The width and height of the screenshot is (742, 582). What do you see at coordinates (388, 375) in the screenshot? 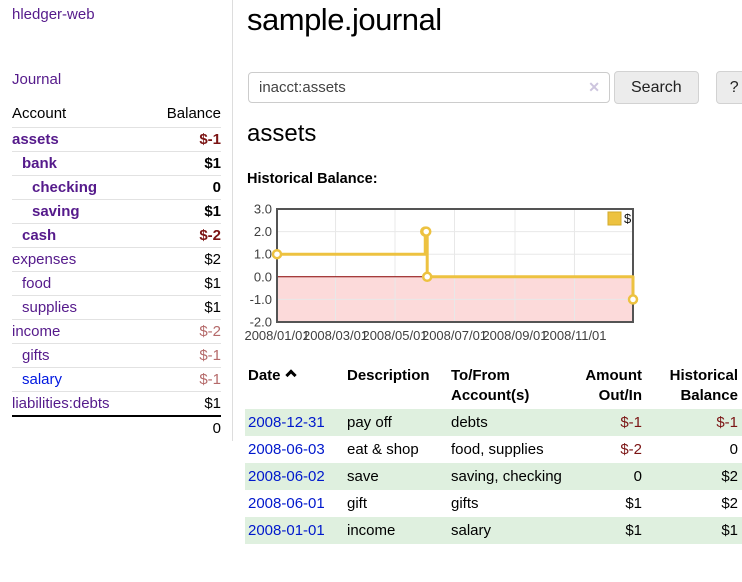
I see `register-header-description: Description` at bounding box center [388, 375].